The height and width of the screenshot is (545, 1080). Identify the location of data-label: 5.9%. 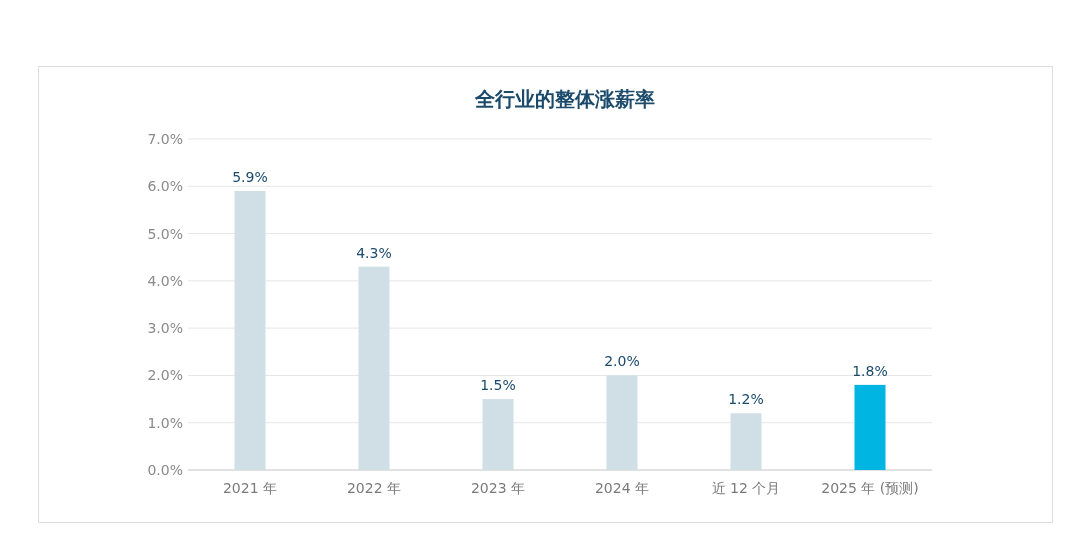
(250, 177).